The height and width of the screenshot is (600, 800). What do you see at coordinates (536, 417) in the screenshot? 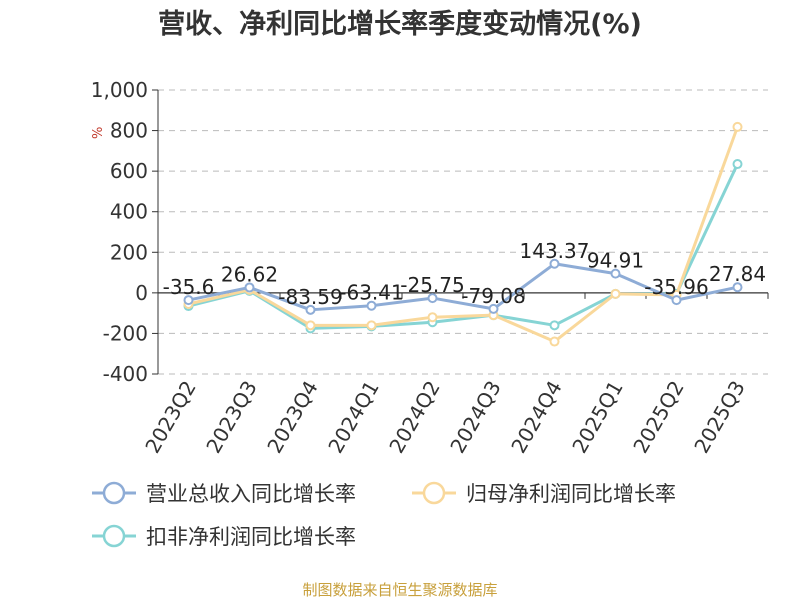
I see `x-tick-label: 2024Q4` at bounding box center [536, 417].